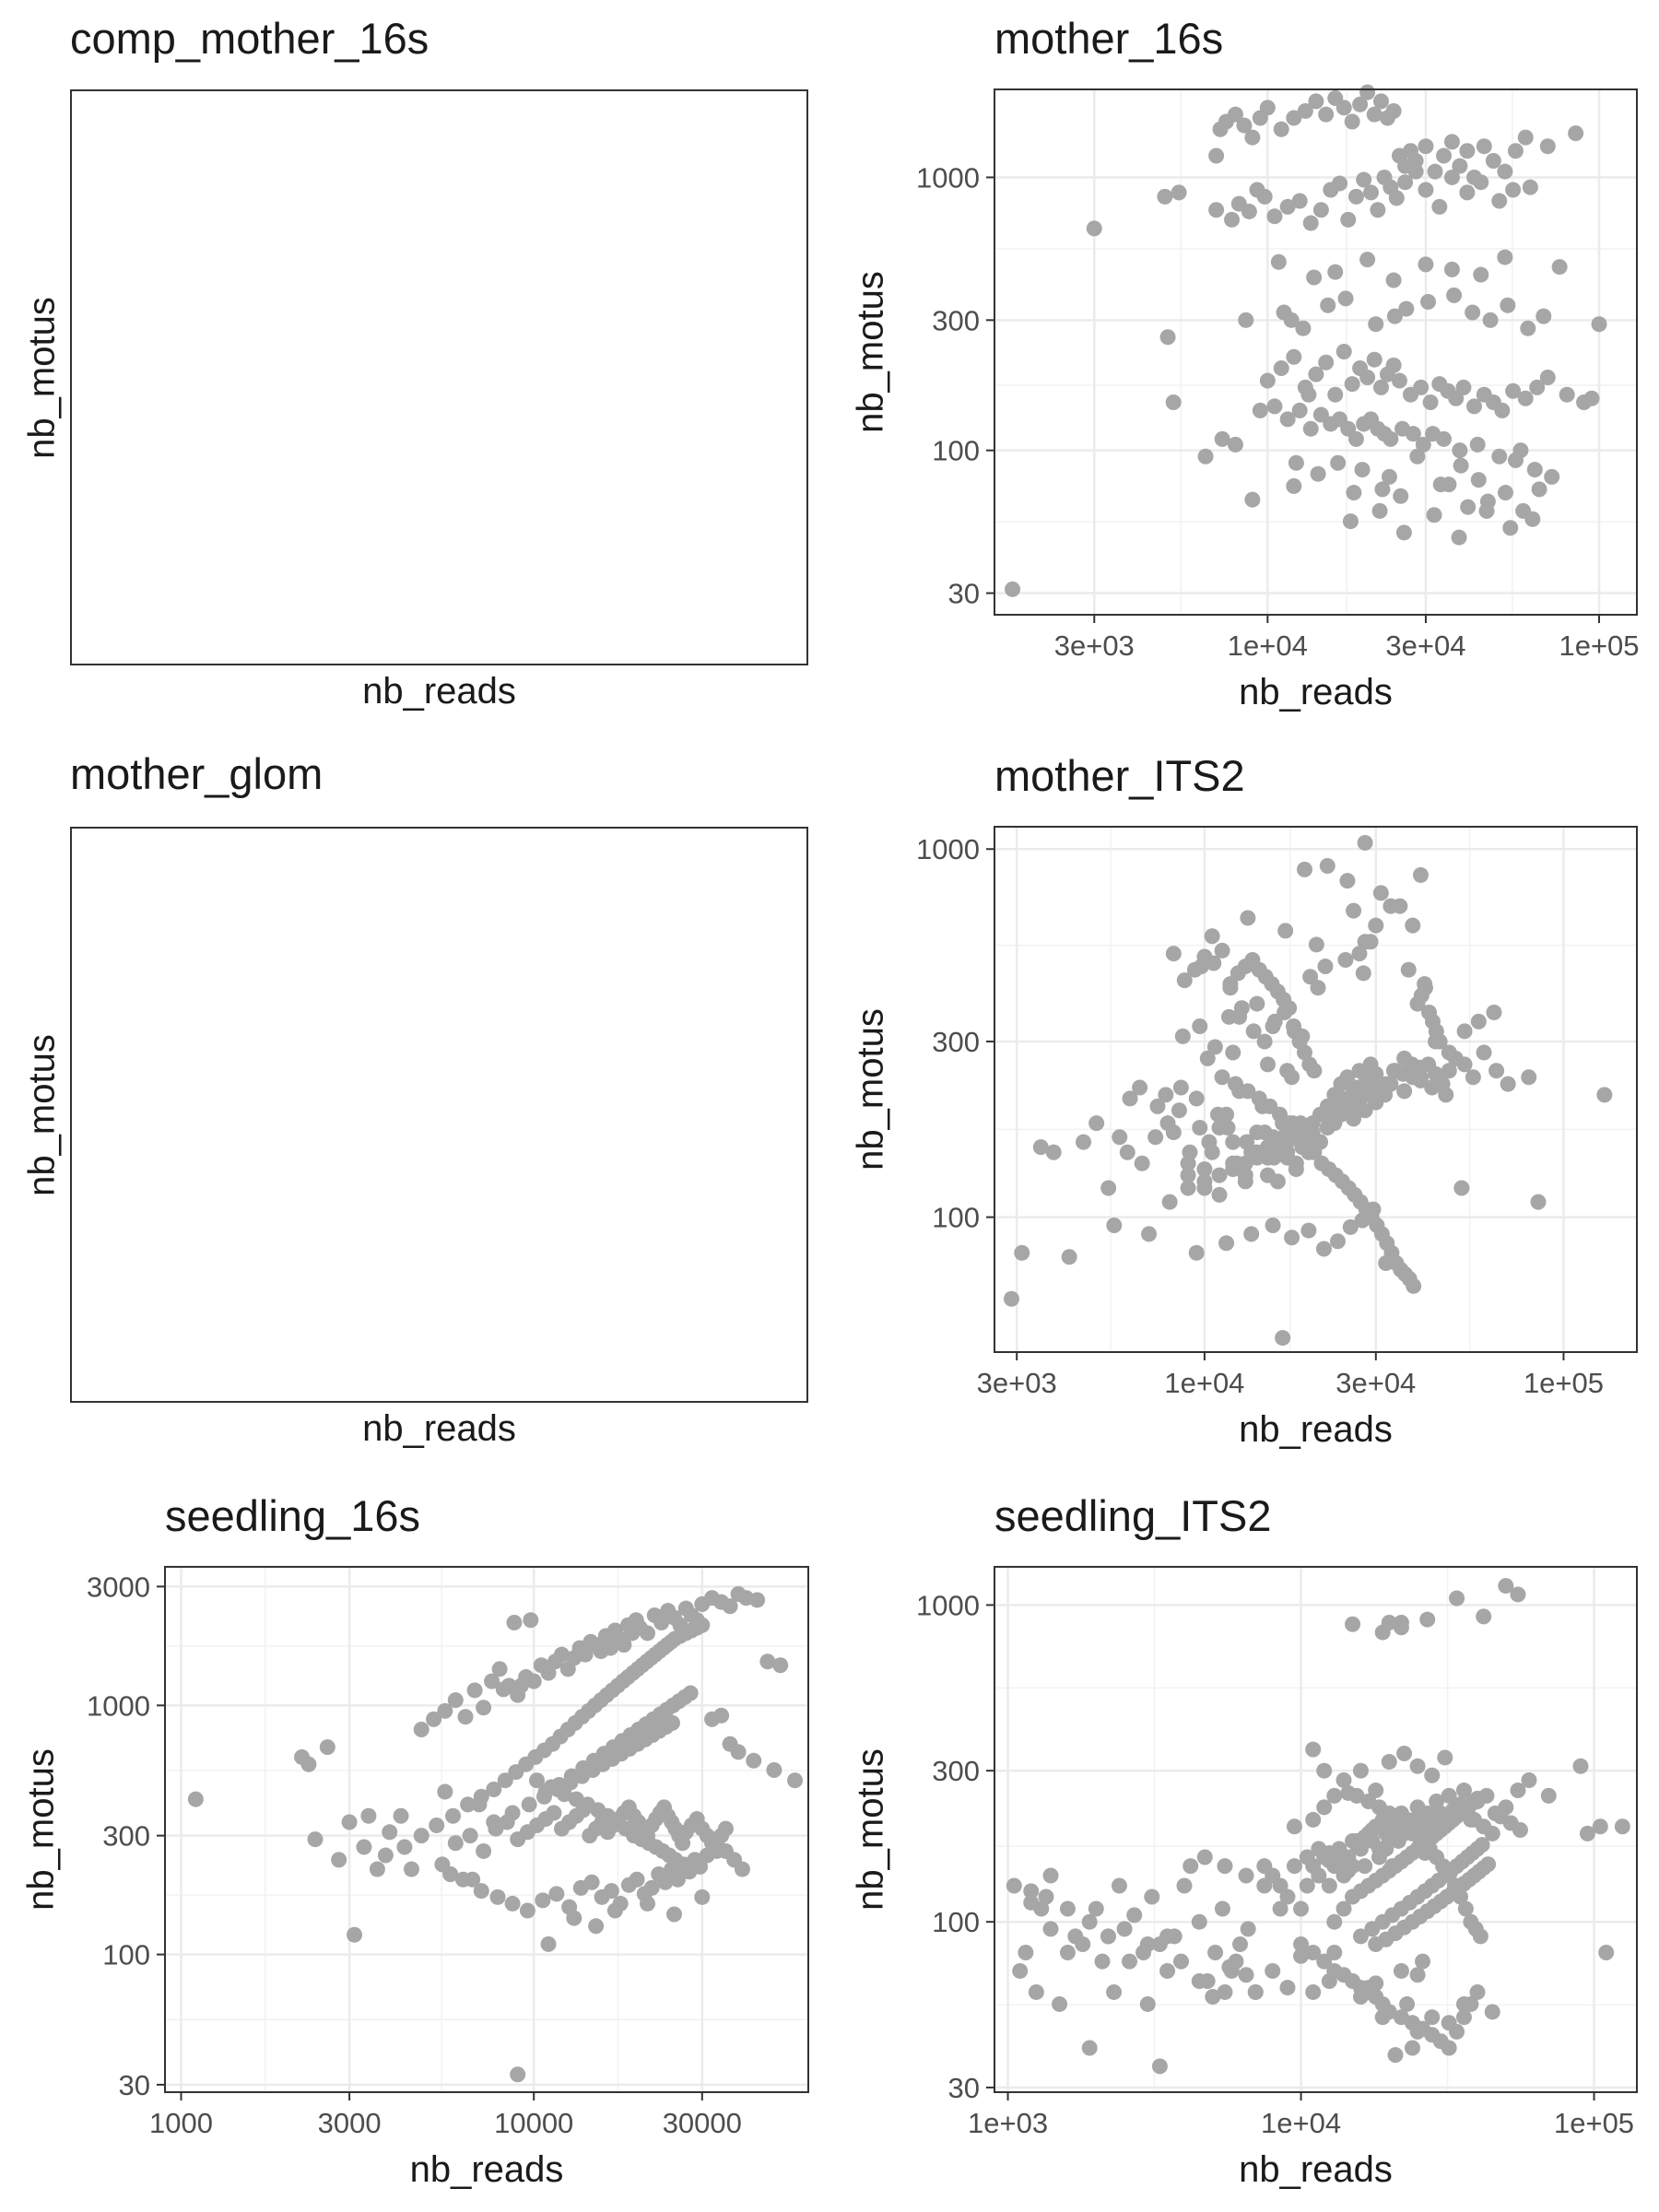 The image size is (1659, 2212). Describe the element at coordinates (134, 2085) in the screenshot. I see `y-tick-label: 30` at that location.